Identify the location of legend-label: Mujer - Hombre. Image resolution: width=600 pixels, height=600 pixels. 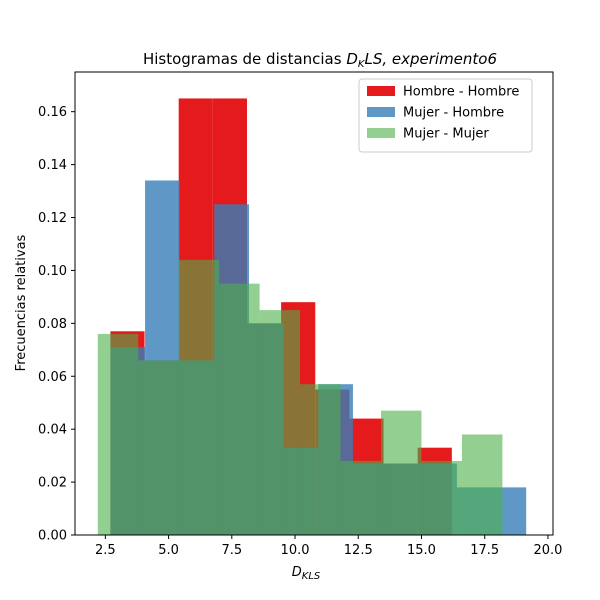
(453, 113).